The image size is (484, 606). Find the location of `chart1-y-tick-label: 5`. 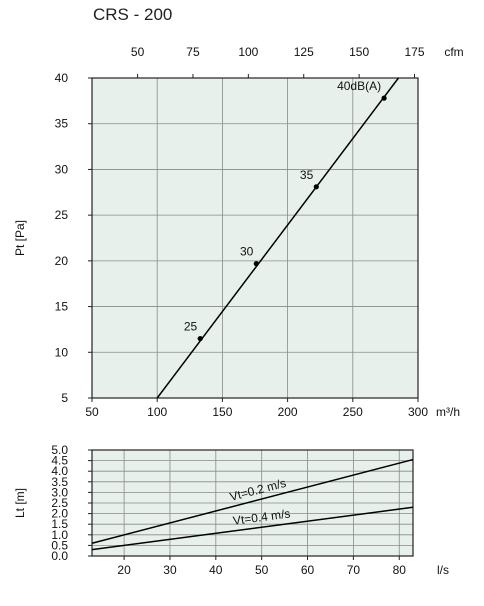

chart1-y-tick-label: 5 is located at coordinates (64, 398).